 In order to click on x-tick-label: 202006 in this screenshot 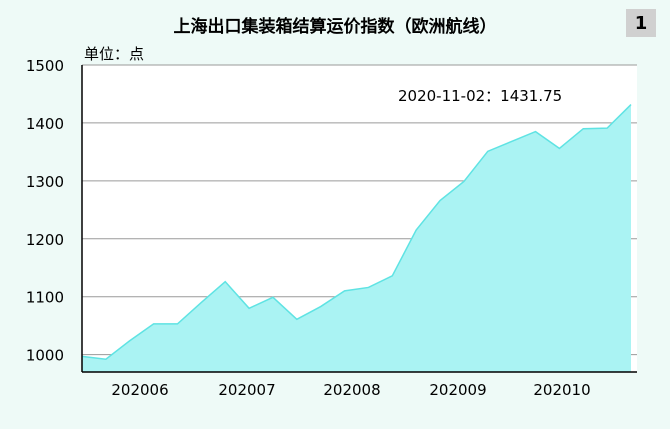, I will do `click(139, 390)`.